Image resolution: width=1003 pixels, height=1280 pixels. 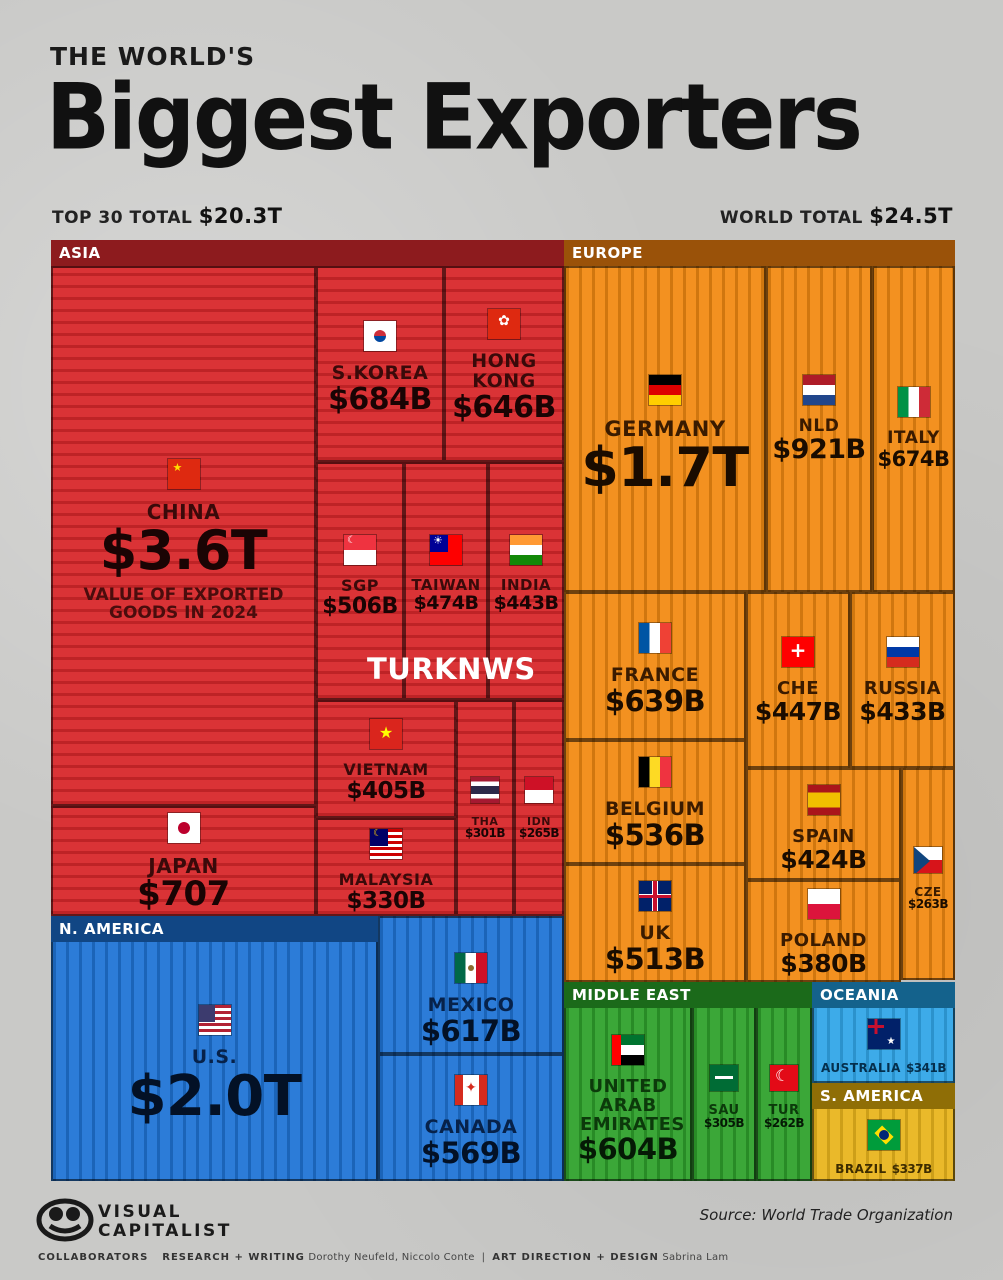 What do you see at coordinates (386, 769) in the screenshot?
I see `country-name: VIETNAM` at bounding box center [386, 769].